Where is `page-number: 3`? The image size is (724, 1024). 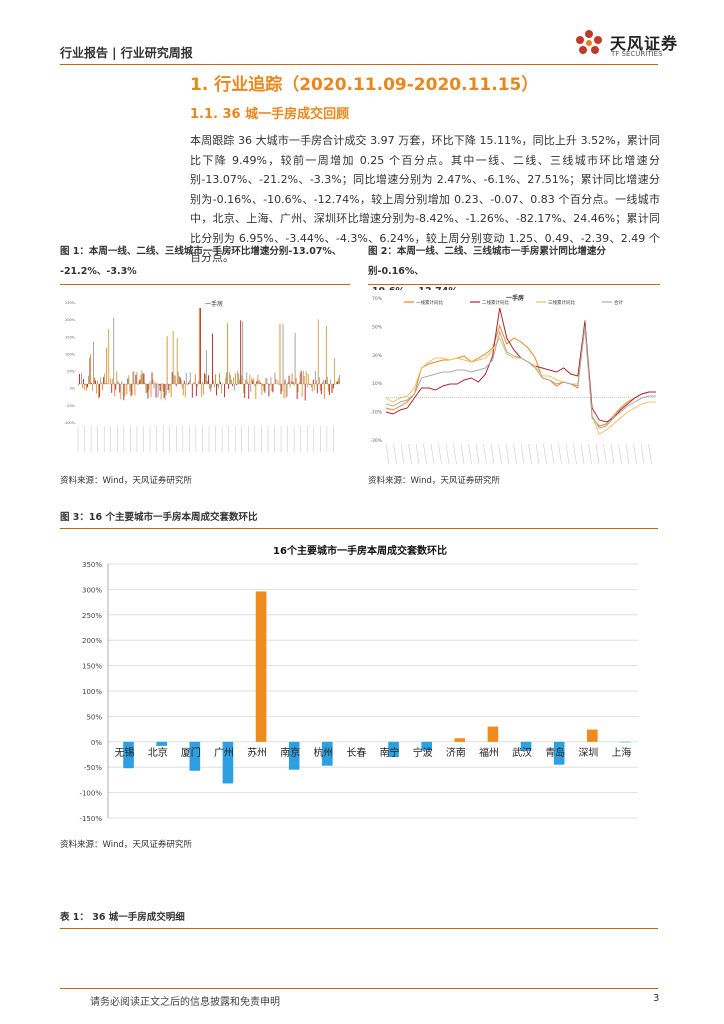 page-number: 3 is located at coordinates (656, 998).